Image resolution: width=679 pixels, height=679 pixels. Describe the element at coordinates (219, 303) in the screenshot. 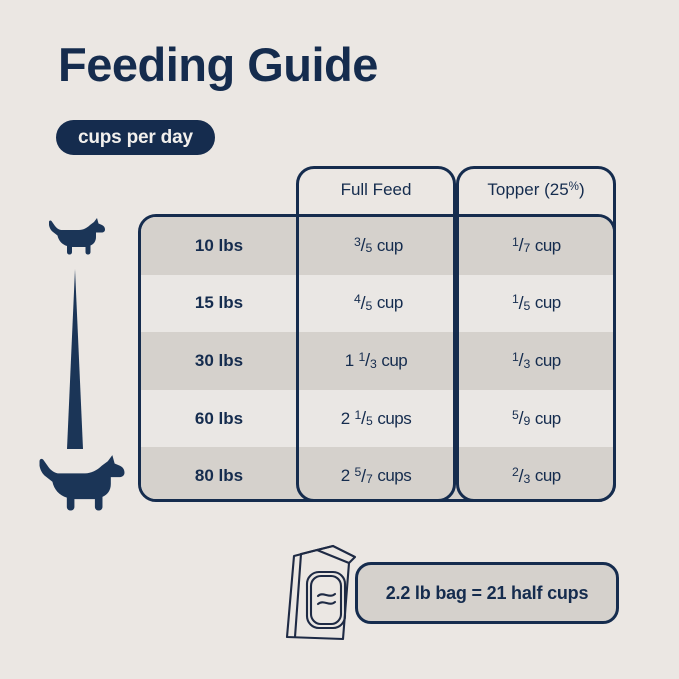

I see `cell-weight: 15 lbs` at that location.